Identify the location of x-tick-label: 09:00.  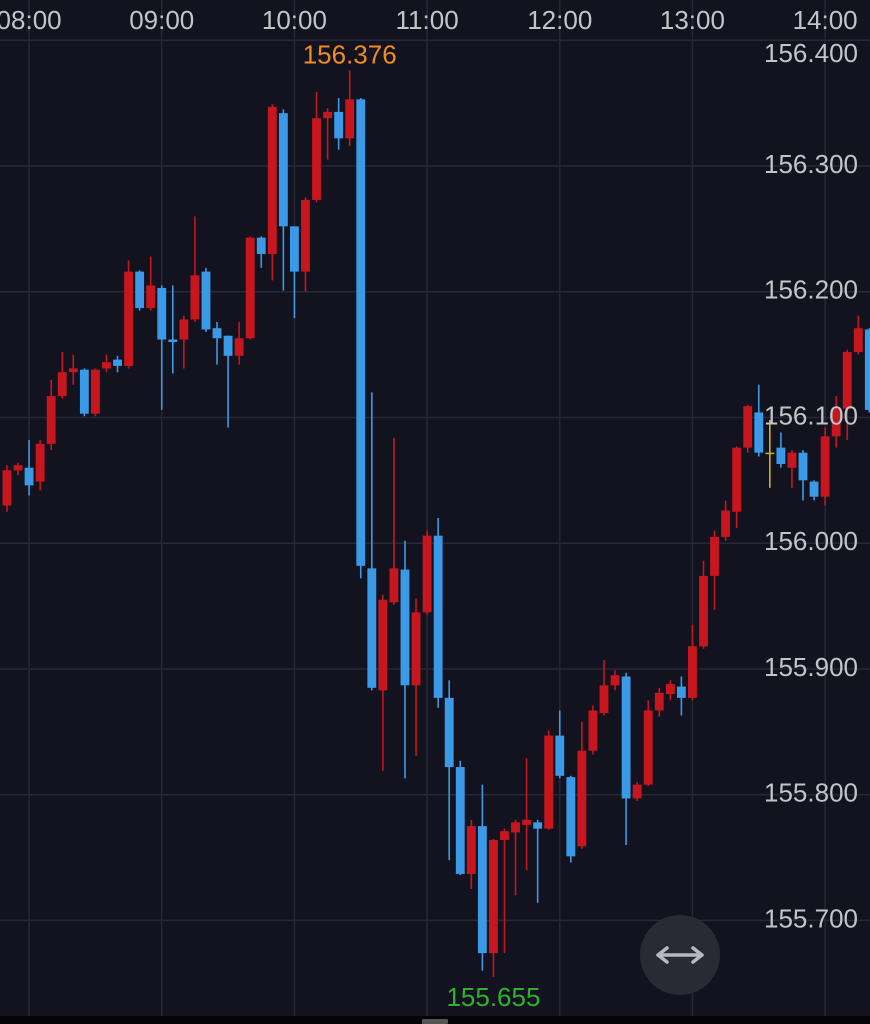
(161, 20).